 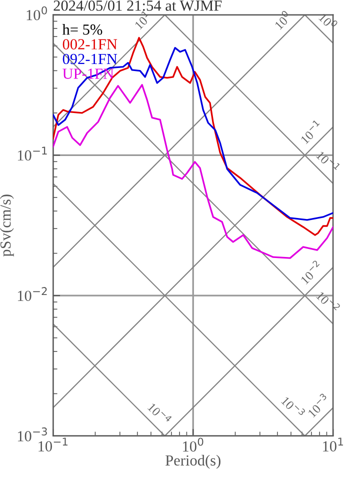 I want to click on chart-title: 2024/05/01 21:54 at WJMF, so click(x=138, y=5).